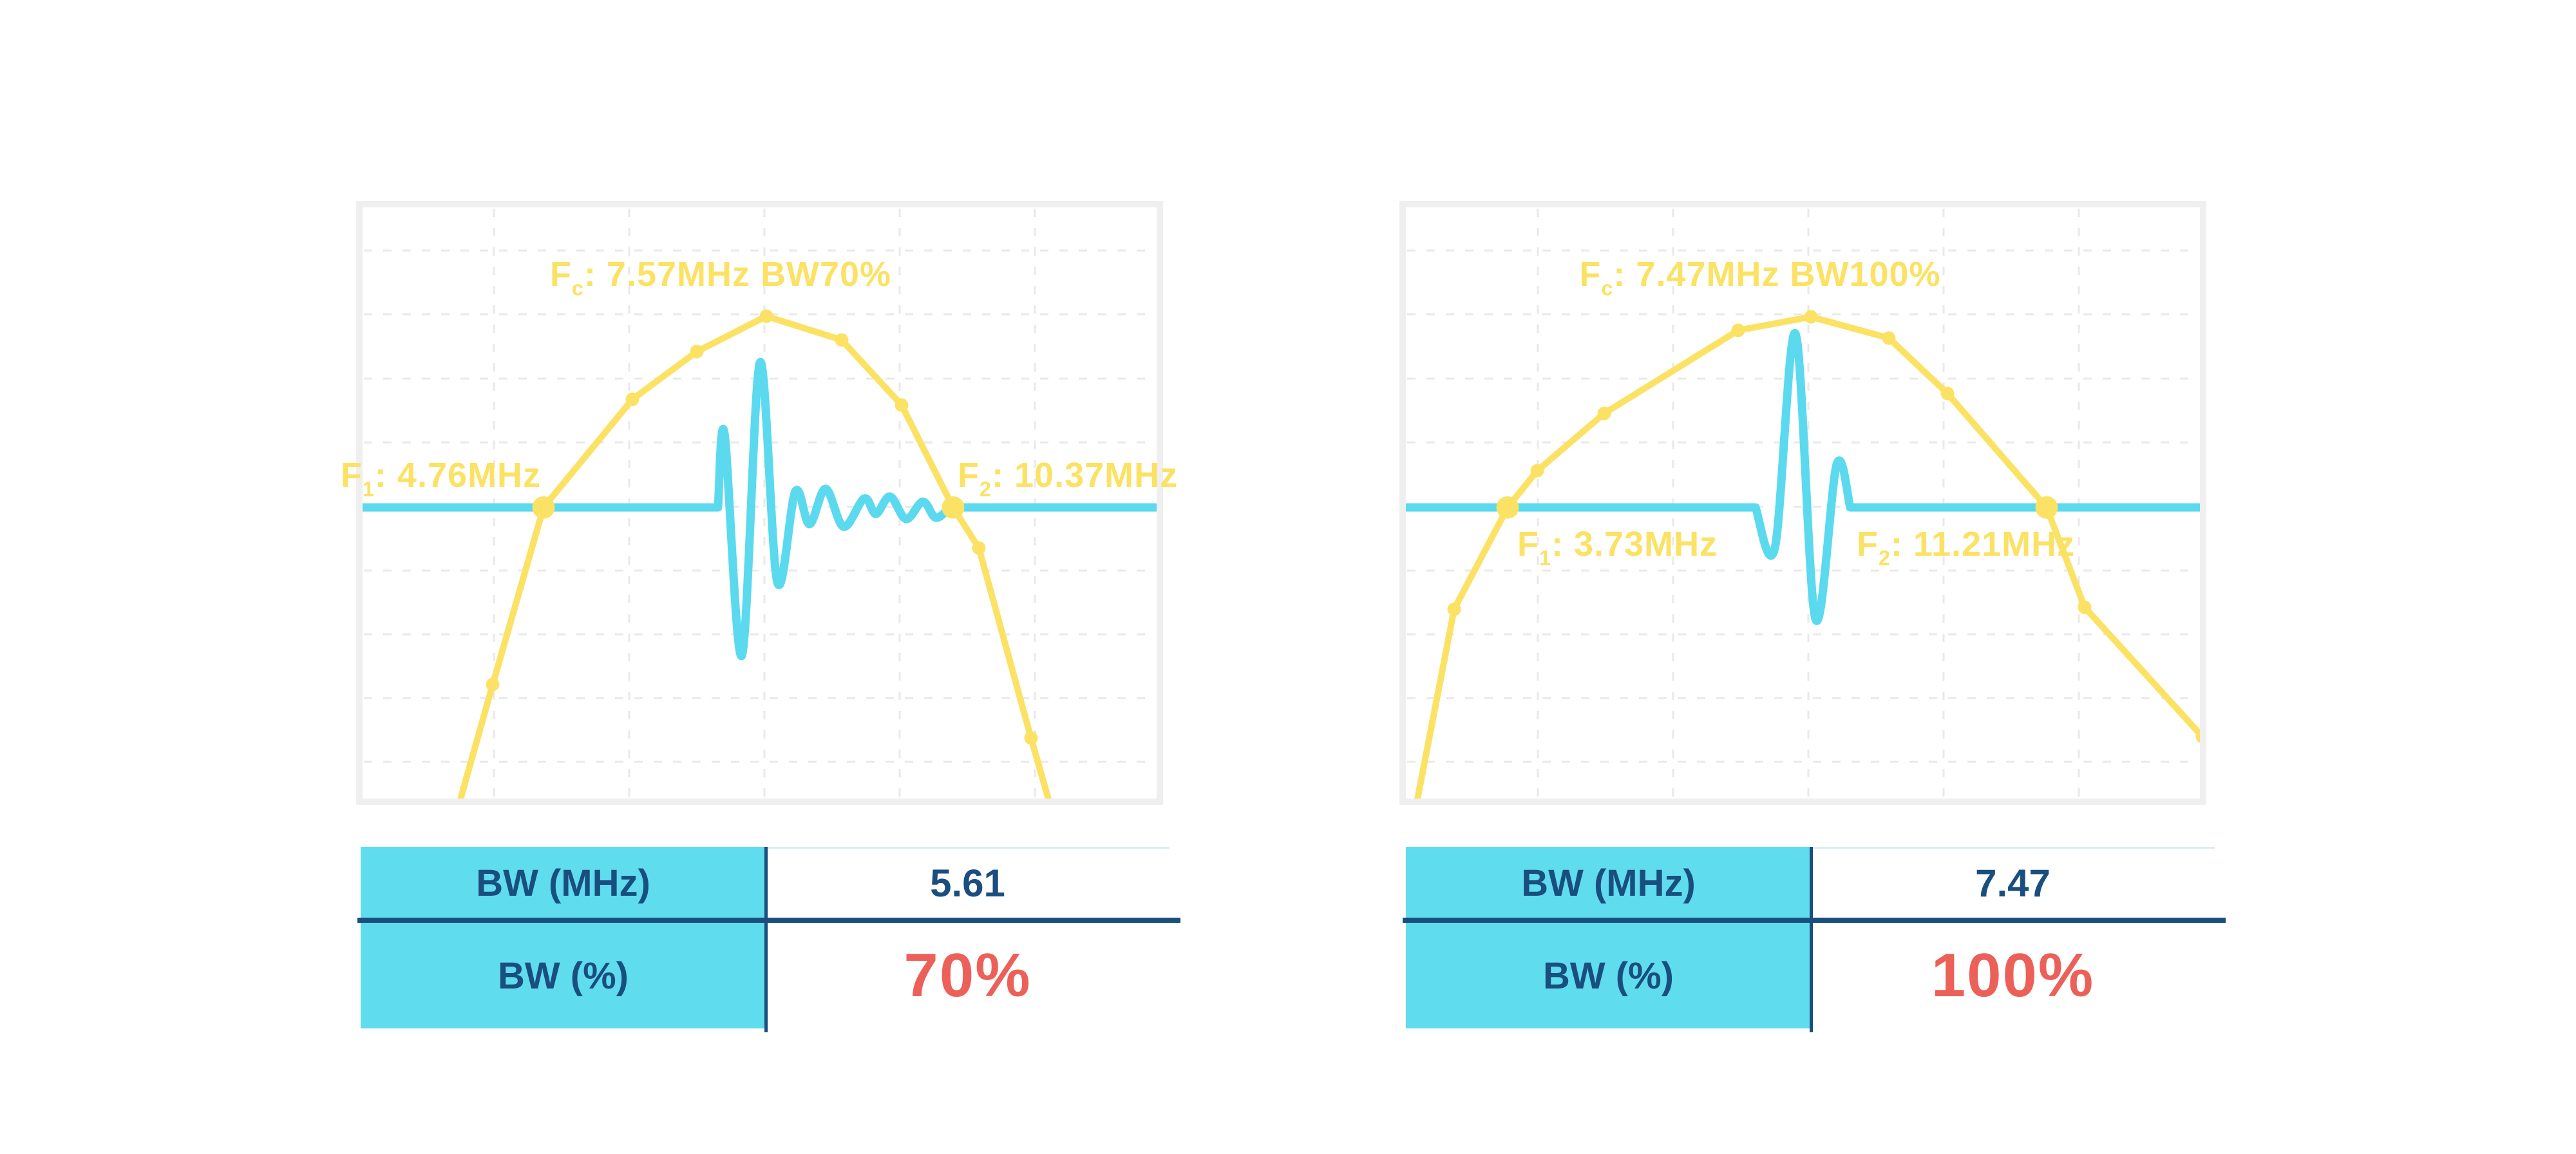 The image size is (2576, 1154). I want to click on f1-annotation: F1: 3.73MHz, so click(1618, 547).